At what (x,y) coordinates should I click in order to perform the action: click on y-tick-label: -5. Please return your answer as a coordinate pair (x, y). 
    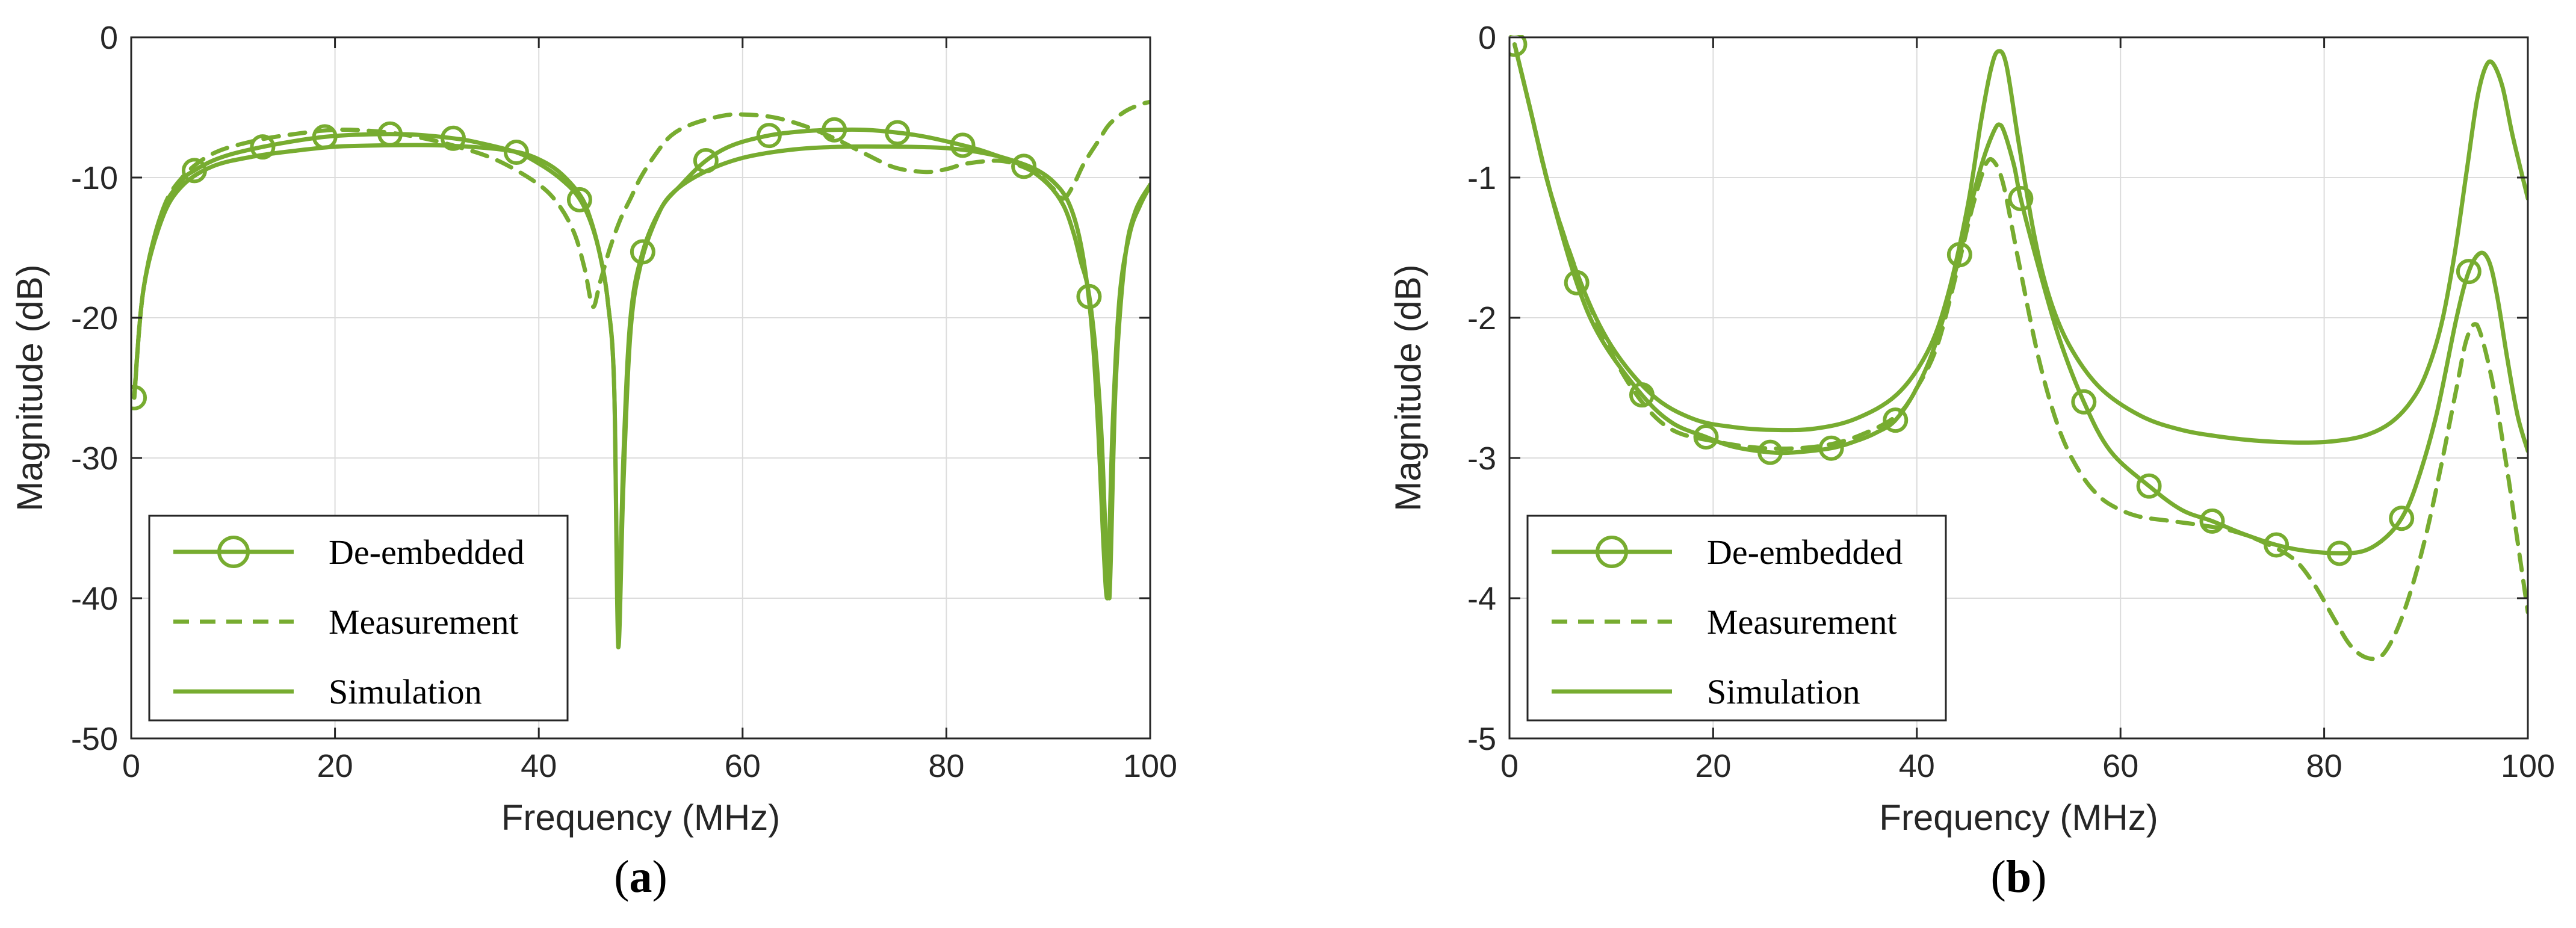
    Looking at the image, I should click on (1481, 739).